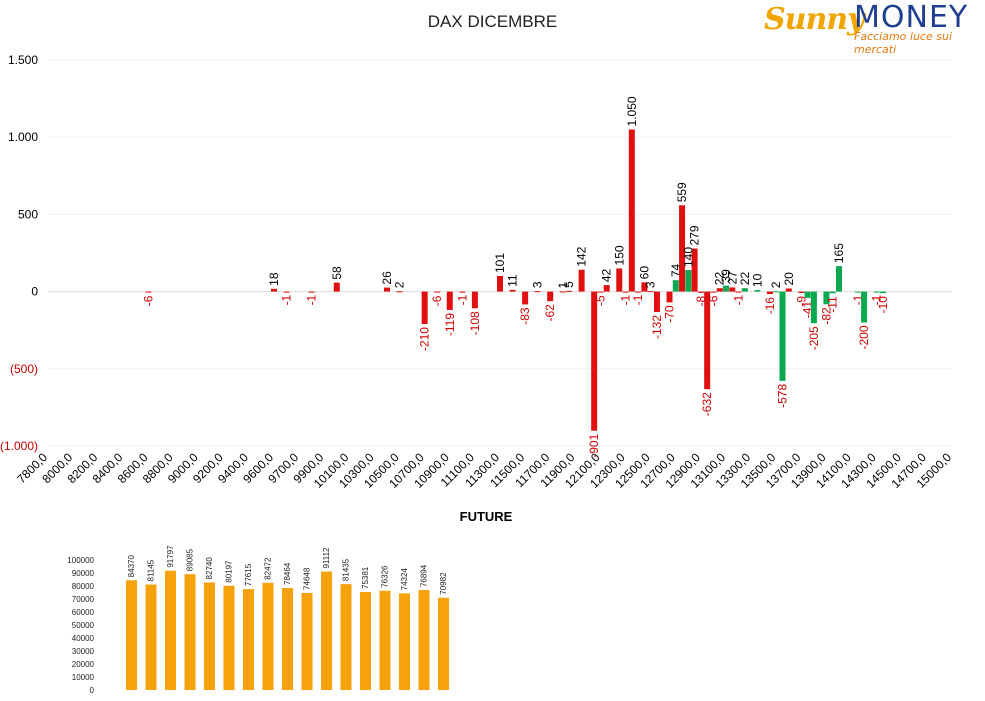 The width and height of the screenshot is (985, 701). What do you see at coordinates (83, 612) in the screenshot?
I see `future-y-tick-label: 60000` at bounding box center [83, 612].